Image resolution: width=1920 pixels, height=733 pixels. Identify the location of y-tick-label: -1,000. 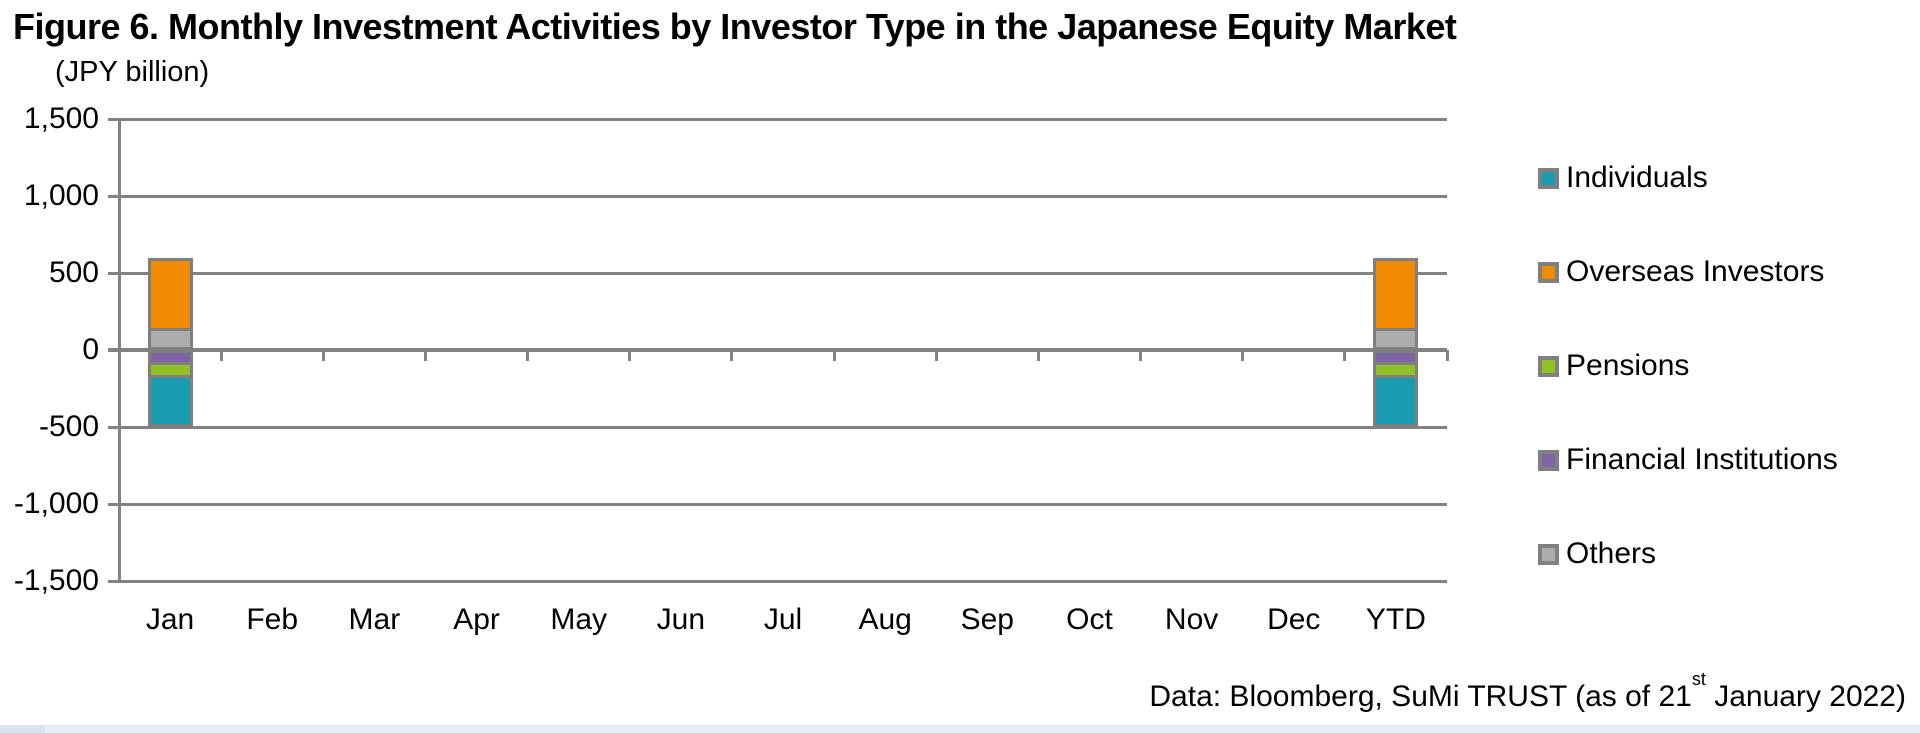
(56, 503).